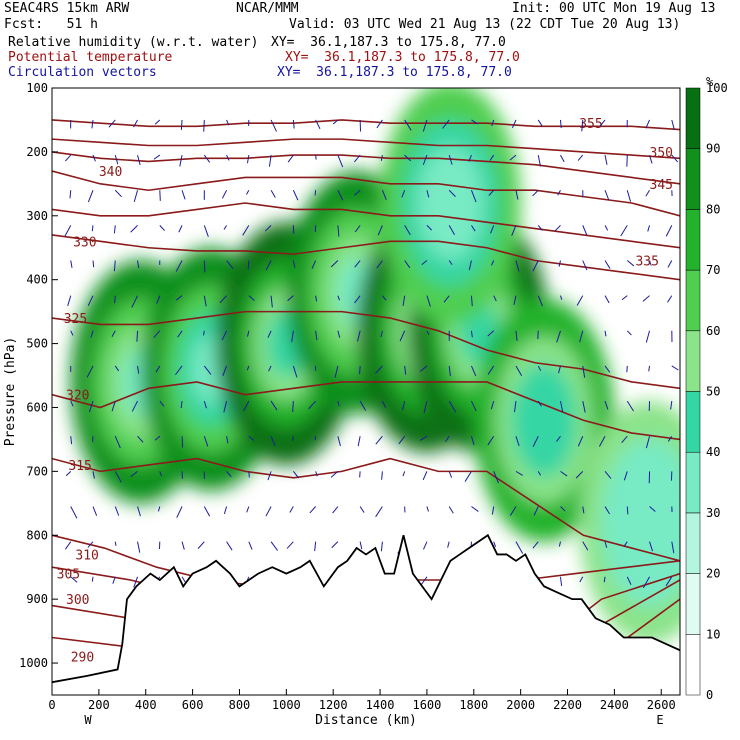 This screenshot has height=740, width=740. Describe the element at coordinates (366, 720) in the screenshot. I see `x-axis-label: Distance (km)` at that location.